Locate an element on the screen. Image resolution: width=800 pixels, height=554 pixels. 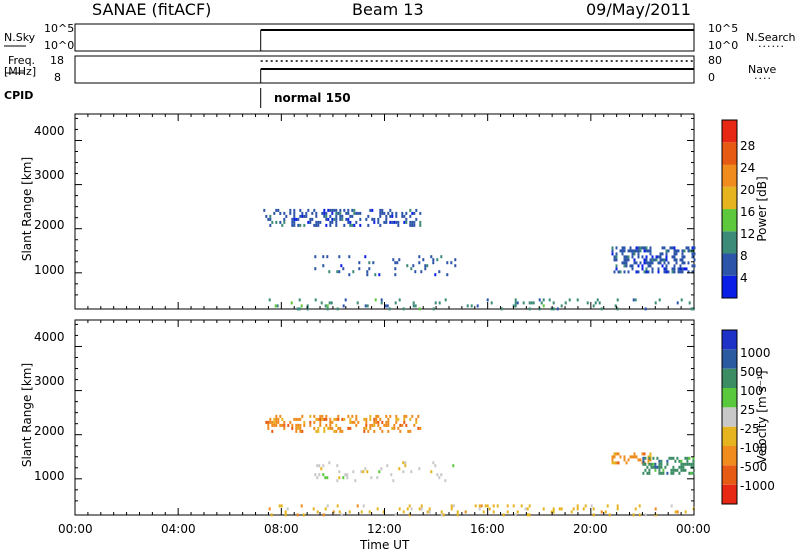
vel-cb-tick-500: 500 is located at coordinates (751, 372).